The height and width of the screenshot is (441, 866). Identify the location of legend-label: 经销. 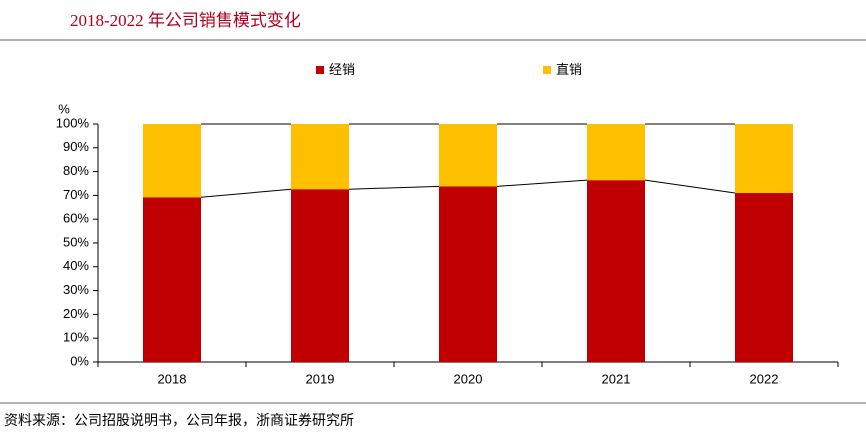
(342, 69).